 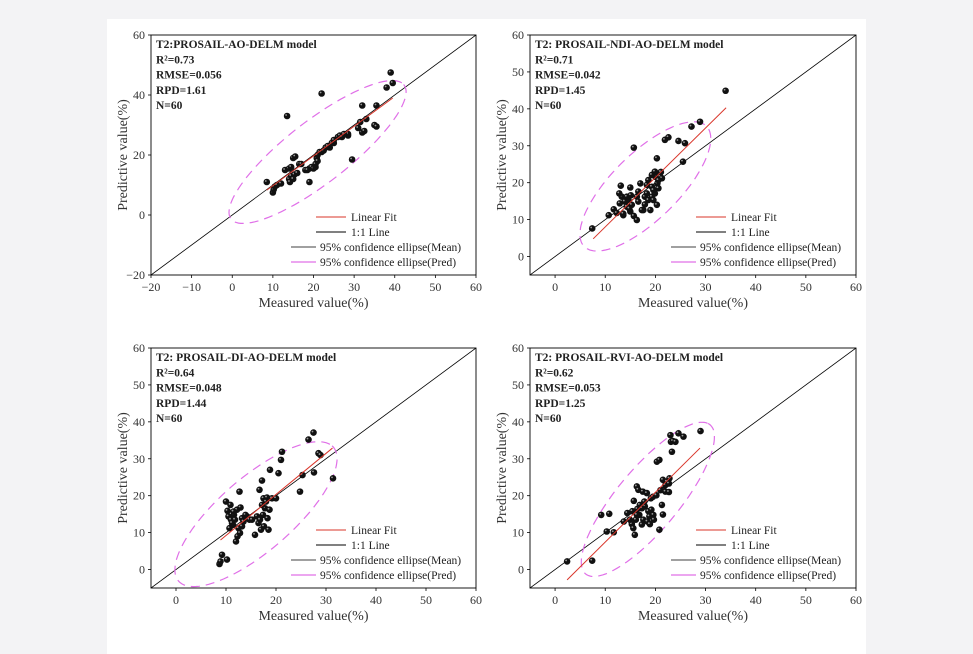 I want to click on annotation-sample-count: N=60, so click(x=548, y=106).